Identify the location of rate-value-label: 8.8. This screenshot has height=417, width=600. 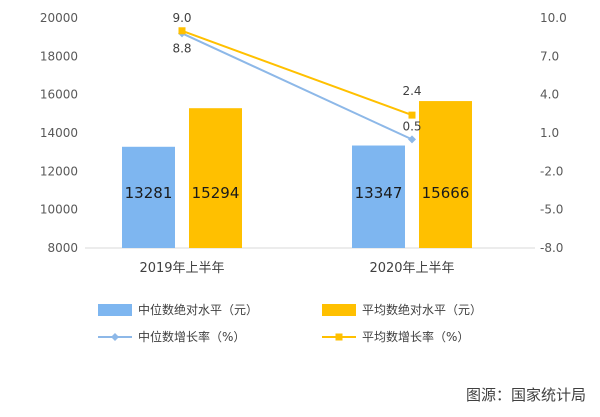
(181, 48).